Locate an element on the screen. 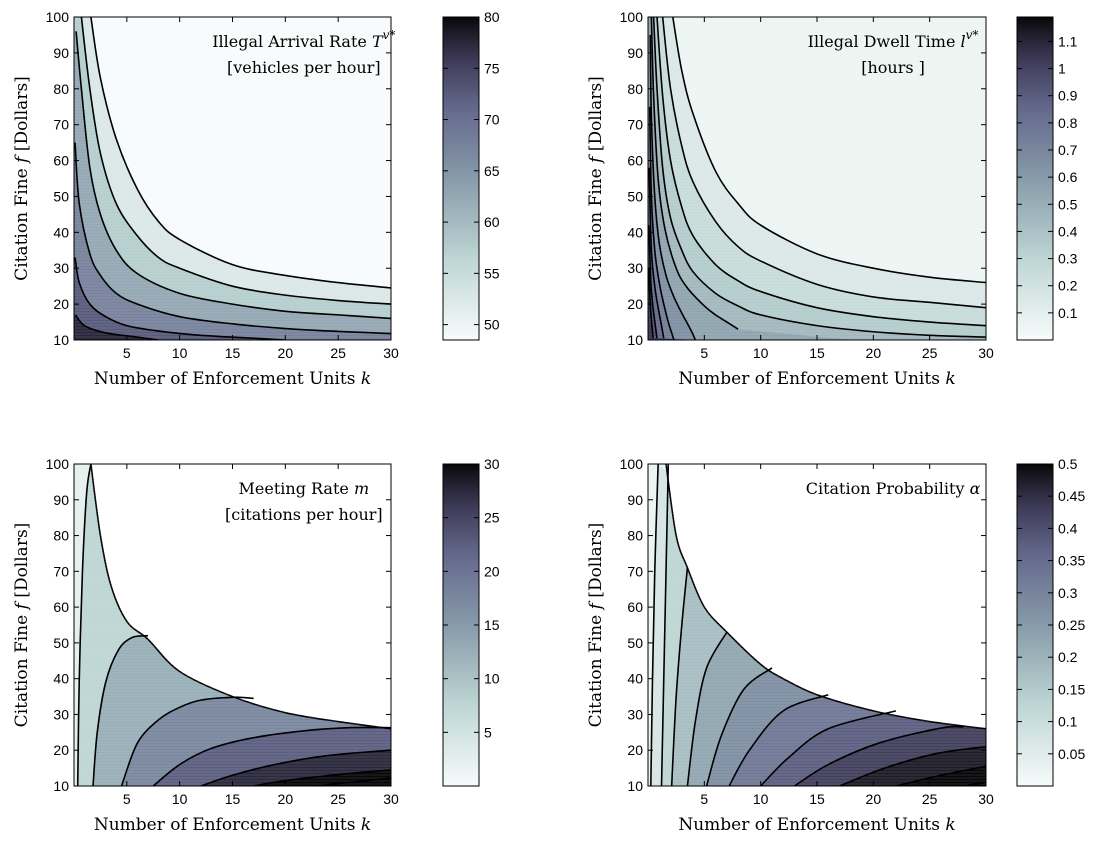 This screenshot has height=842, width=1094. x-tick-label: 10 is located at coordinates (761, 799).